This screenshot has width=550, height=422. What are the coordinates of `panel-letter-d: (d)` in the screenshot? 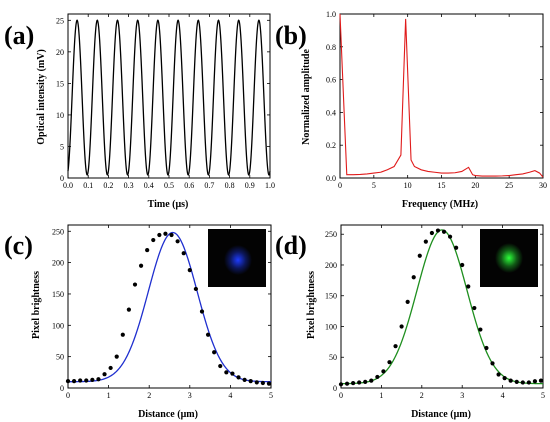 It's located at (291, 245).